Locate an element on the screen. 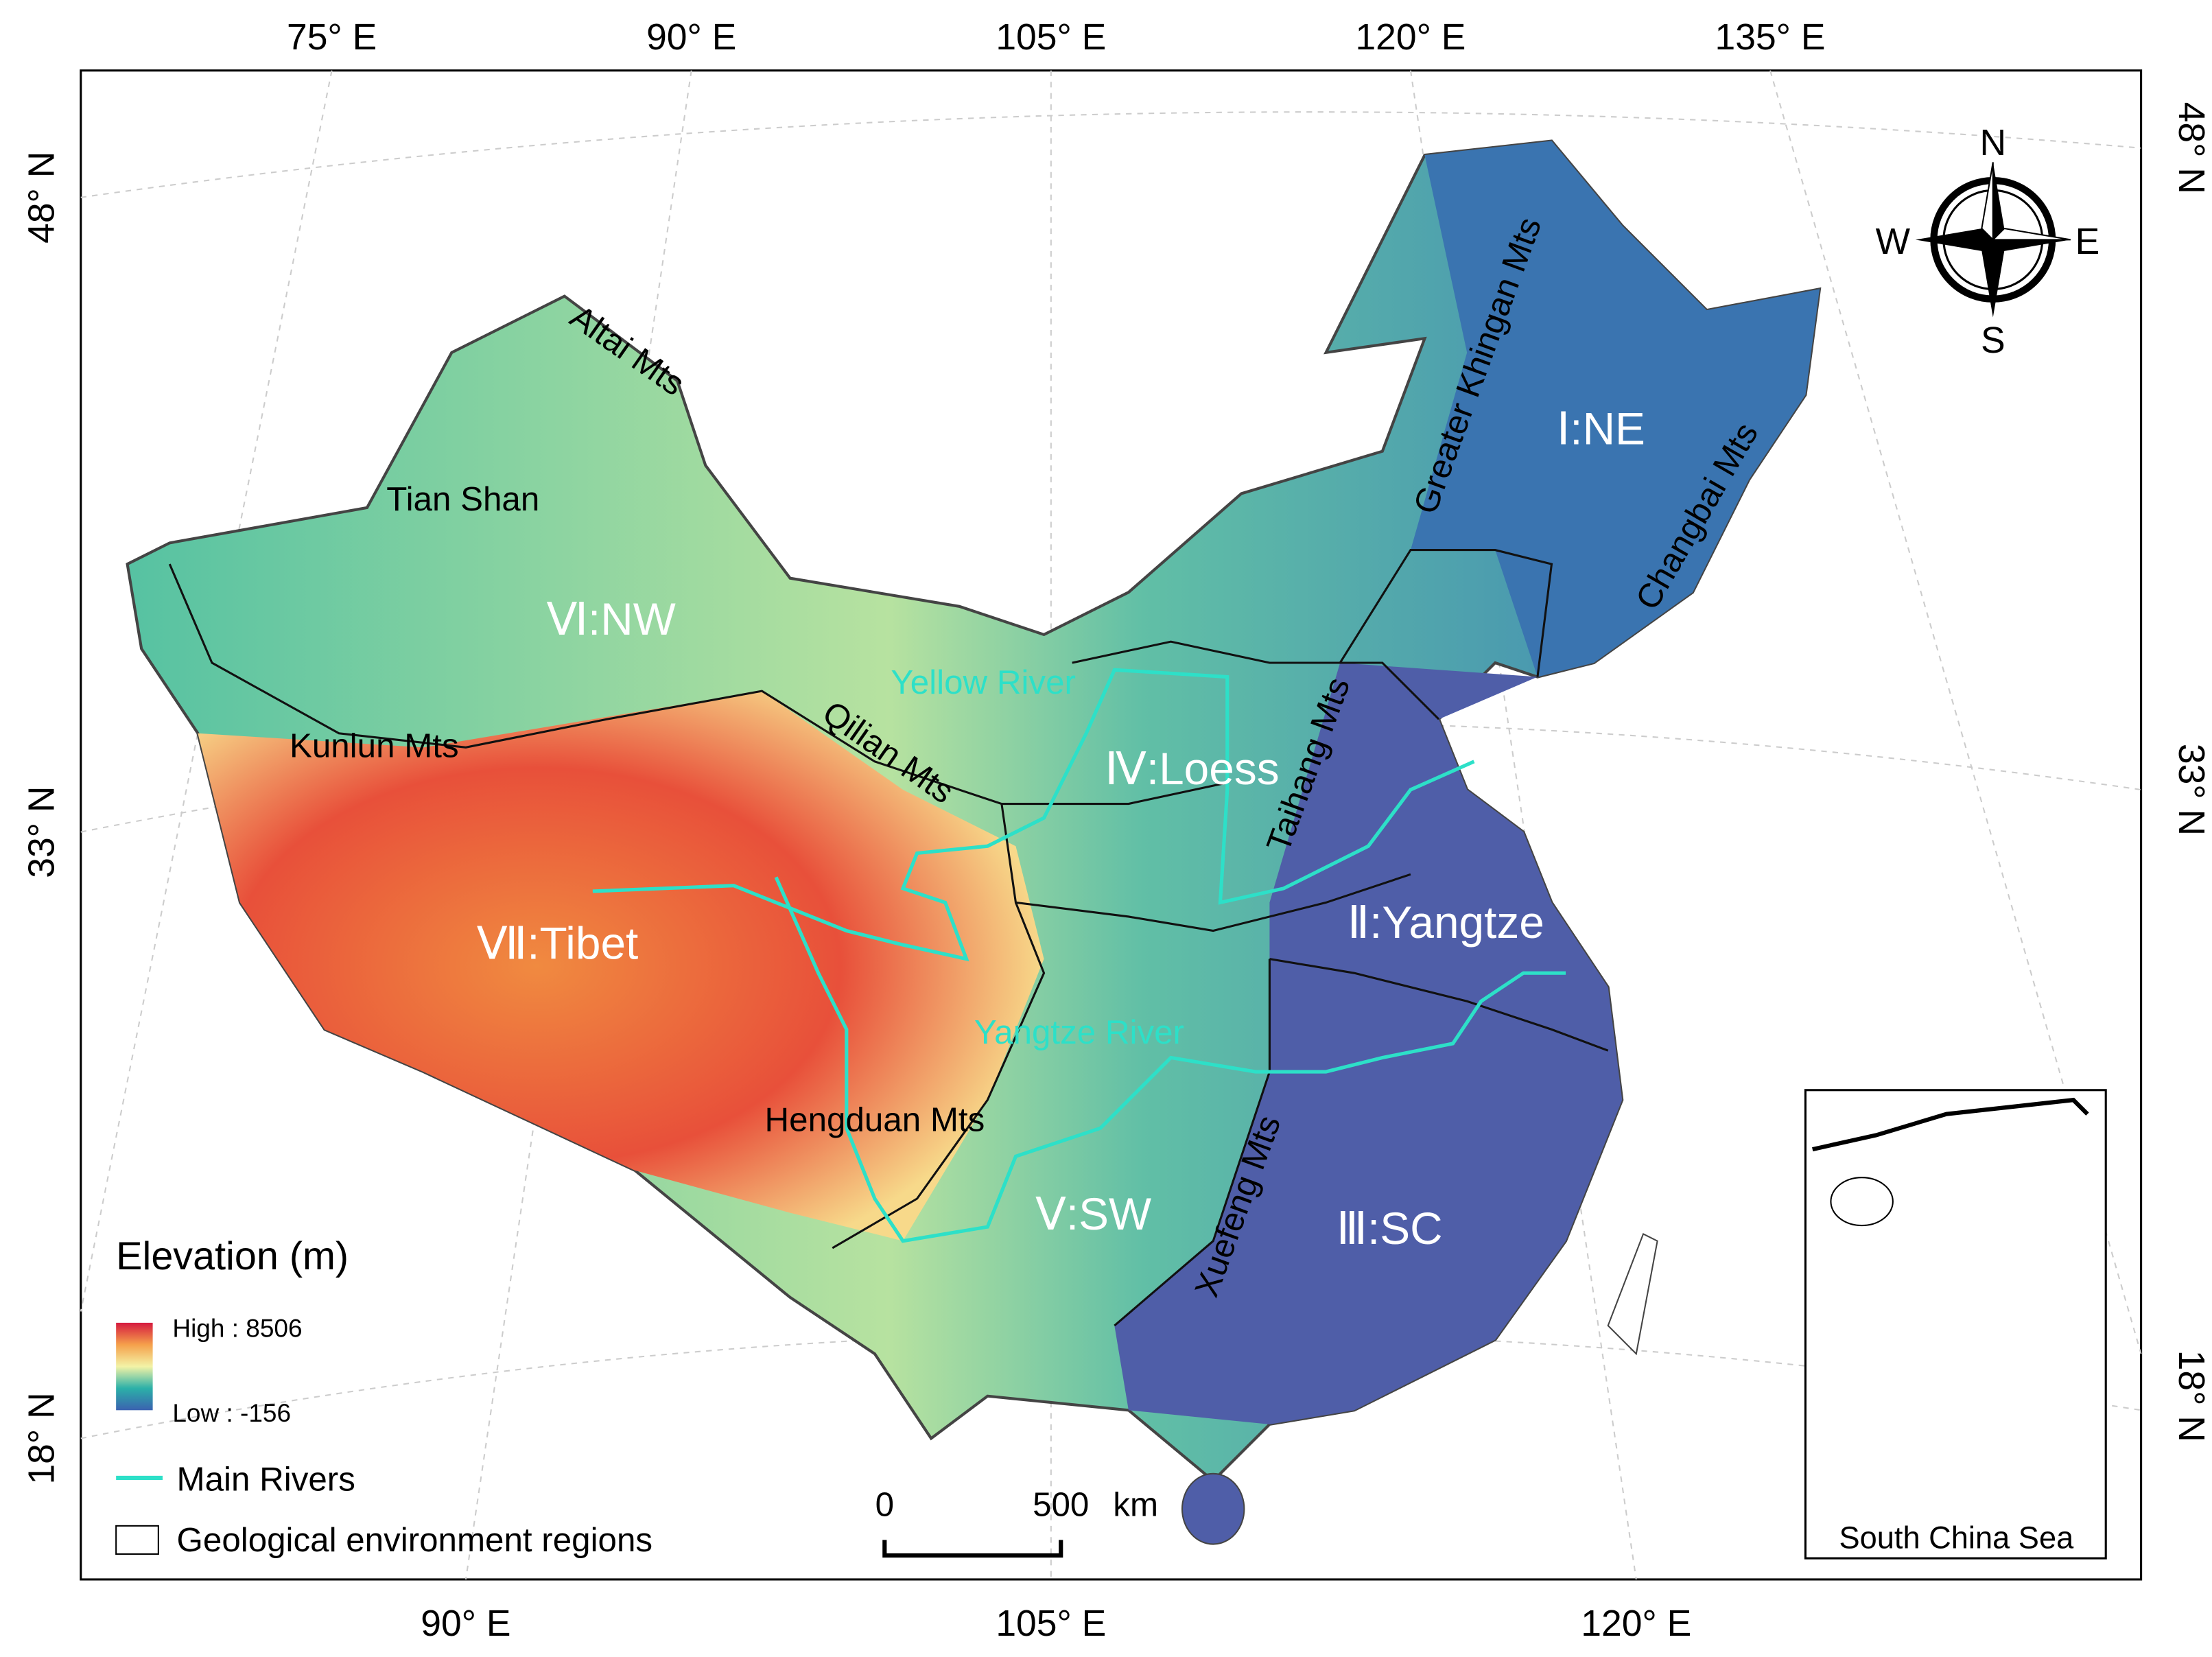 This screenshot has height=1657, width=2212. region-key is located at coordinates (137, 1540).